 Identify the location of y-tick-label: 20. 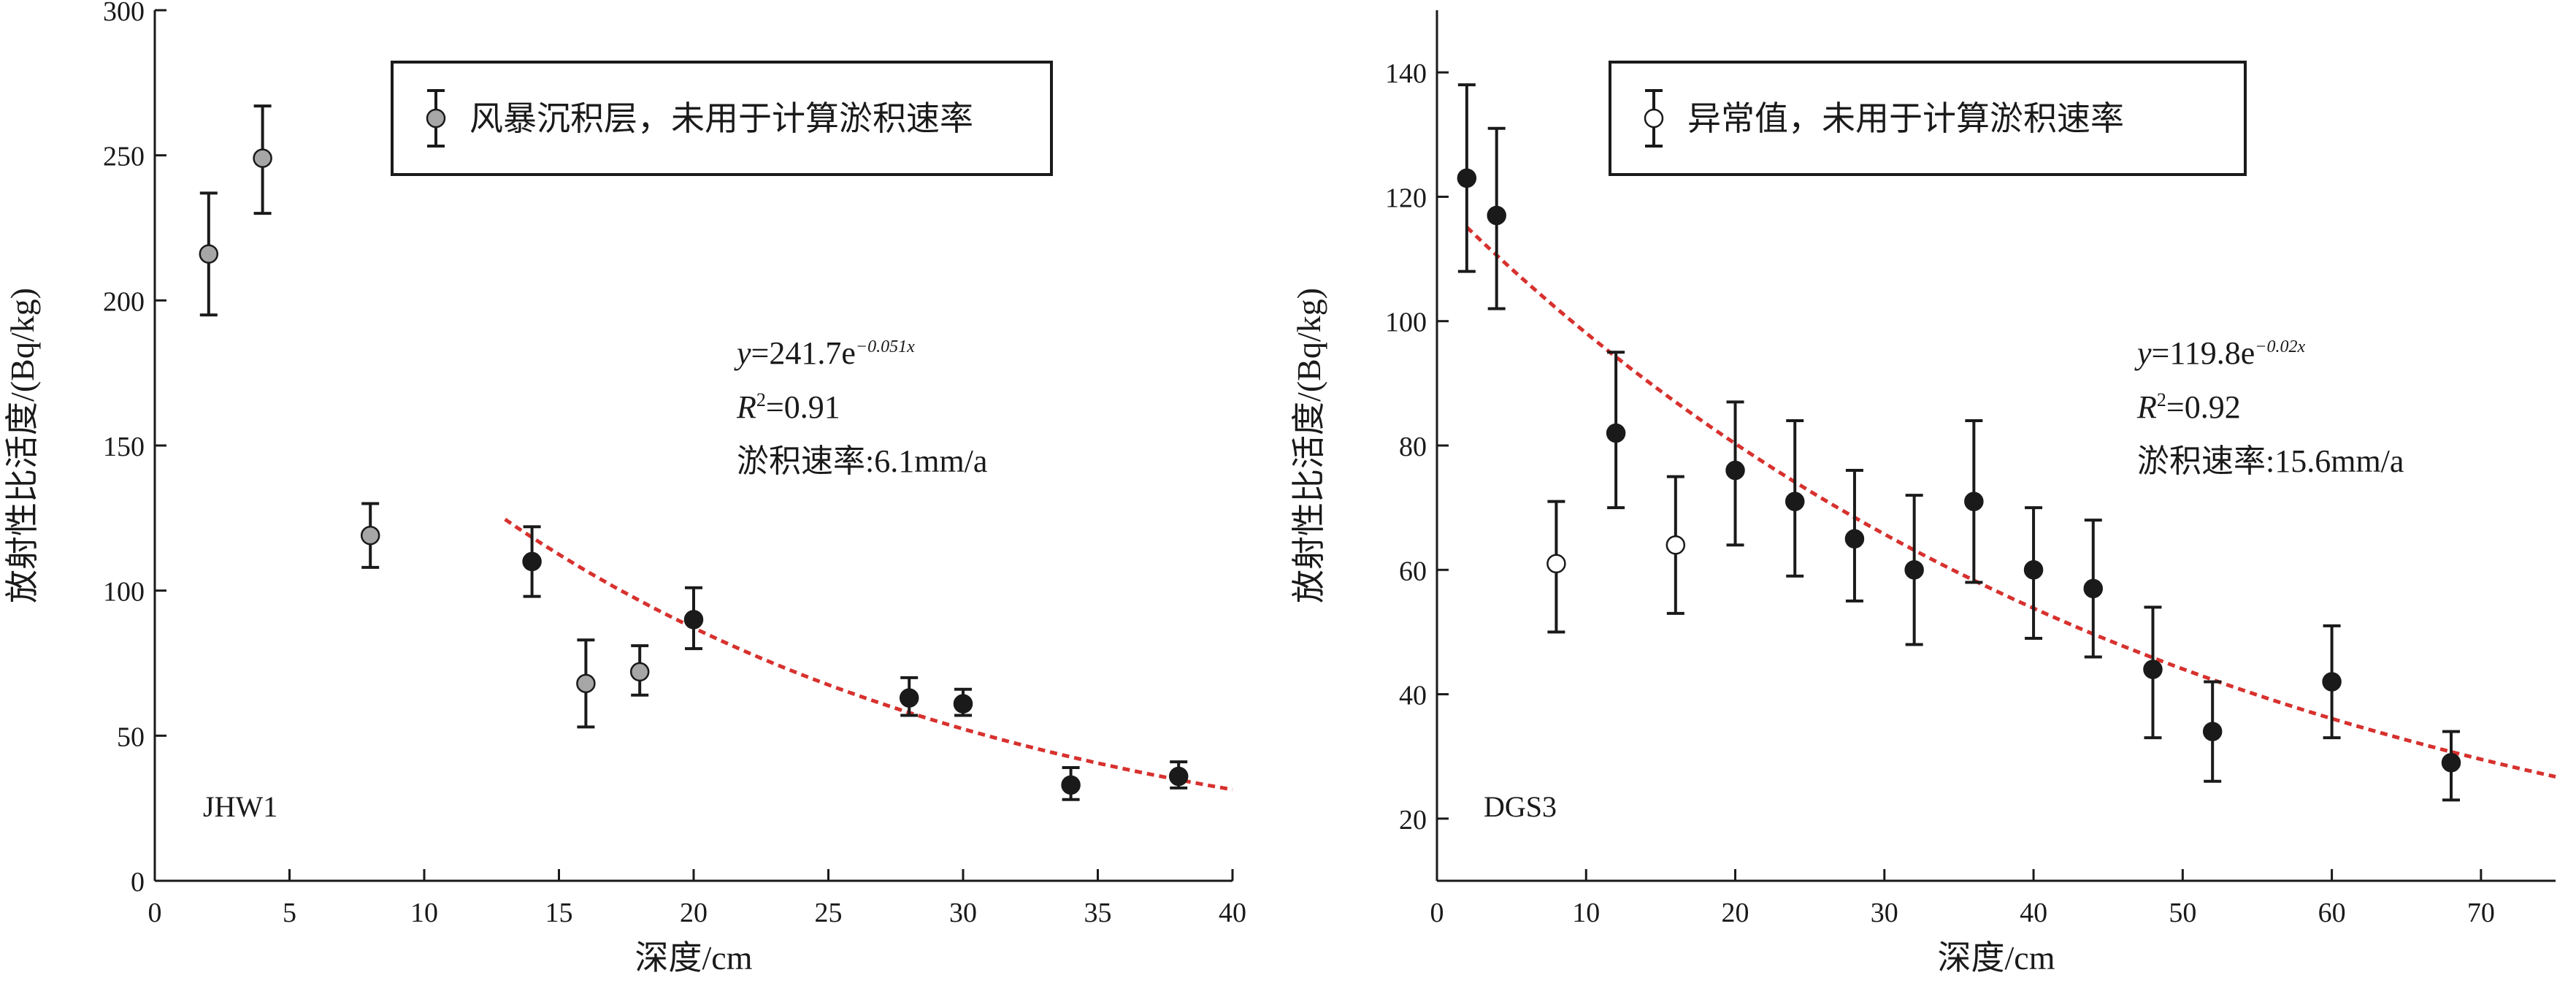
(1413, 821).